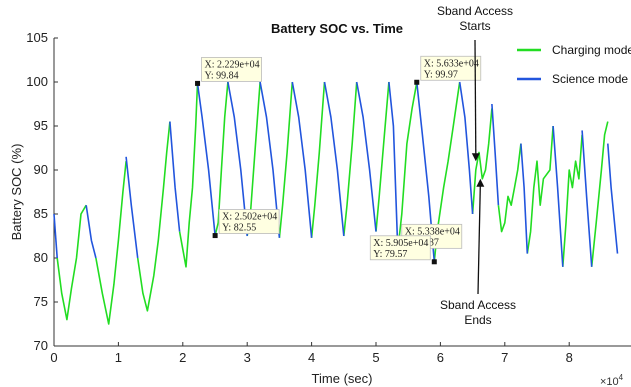 This screenshot has width=631, height=387. I want to click on datatip-y-label: Y: 99.97, so click(441, 74).